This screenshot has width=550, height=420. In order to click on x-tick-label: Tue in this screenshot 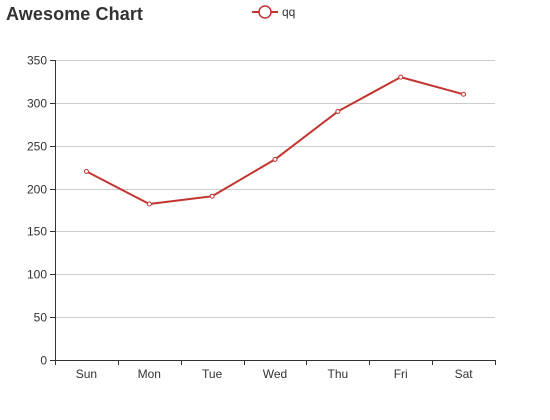, I will do `click(212, 374)`.